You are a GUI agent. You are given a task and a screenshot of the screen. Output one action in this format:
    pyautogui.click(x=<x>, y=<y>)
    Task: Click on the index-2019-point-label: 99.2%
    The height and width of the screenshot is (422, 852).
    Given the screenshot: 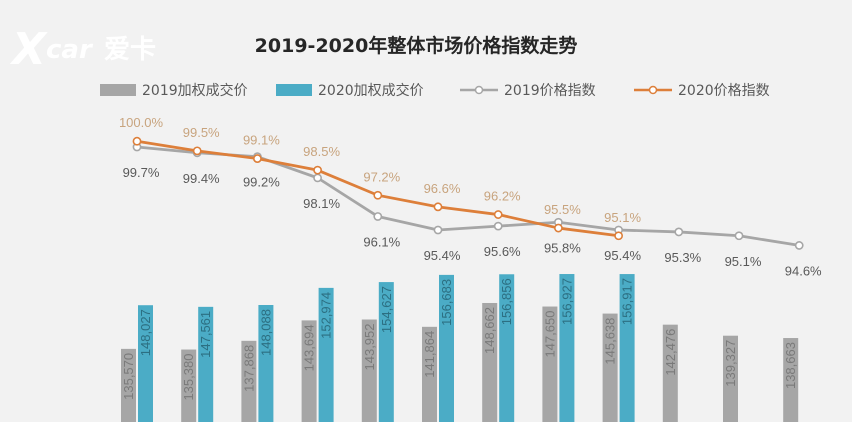 What is the action you would take?
    pyautogui.click(x=261, y=182)
    